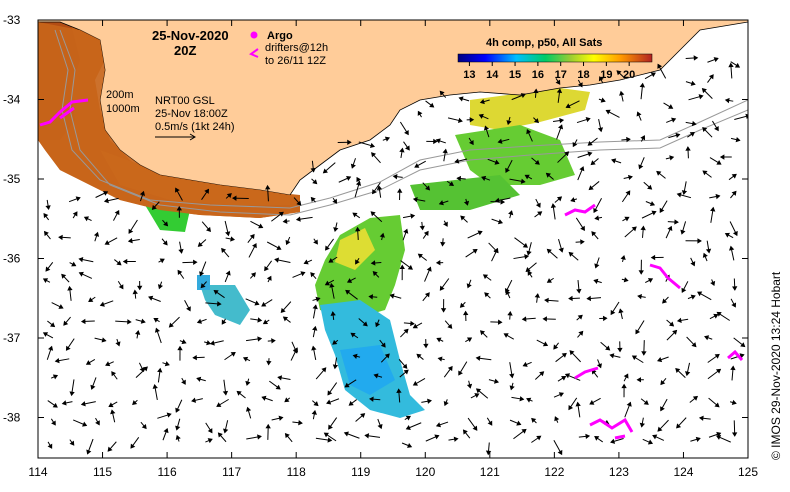  I want to click on lon-tick-label: 115, so click(102, 472).